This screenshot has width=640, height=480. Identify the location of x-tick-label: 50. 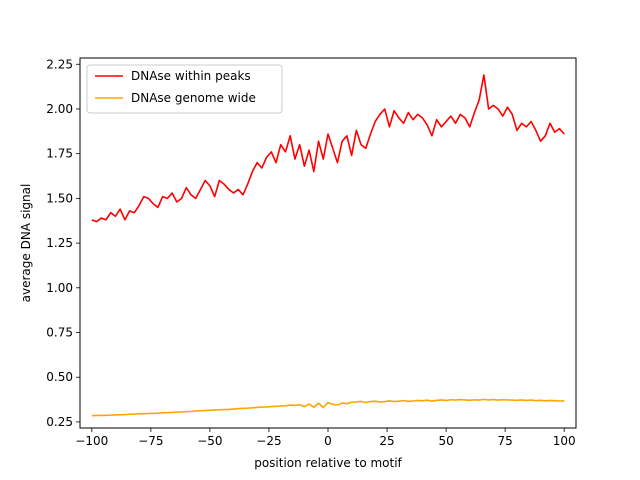
(445, 441).